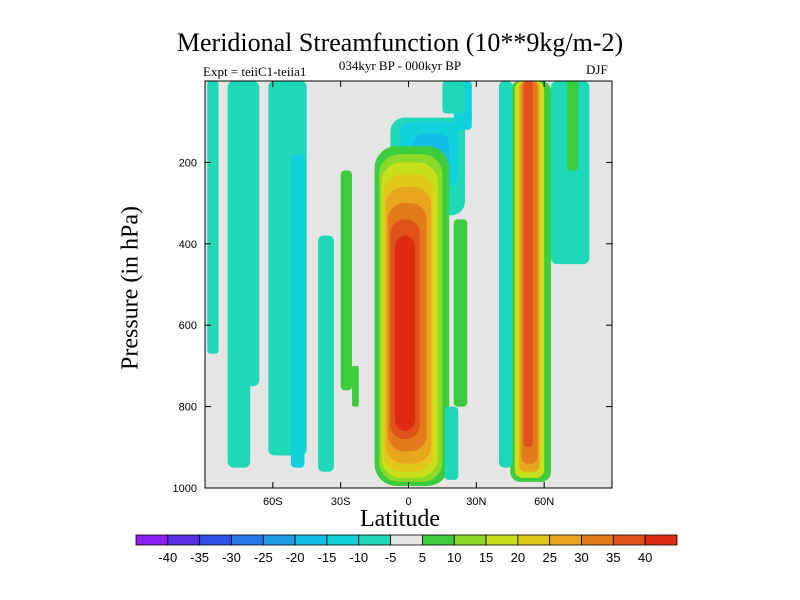 The height and width of the screenshot is (600, 800). I want to click on colorbar-label-0: -40, so click(167, 557).